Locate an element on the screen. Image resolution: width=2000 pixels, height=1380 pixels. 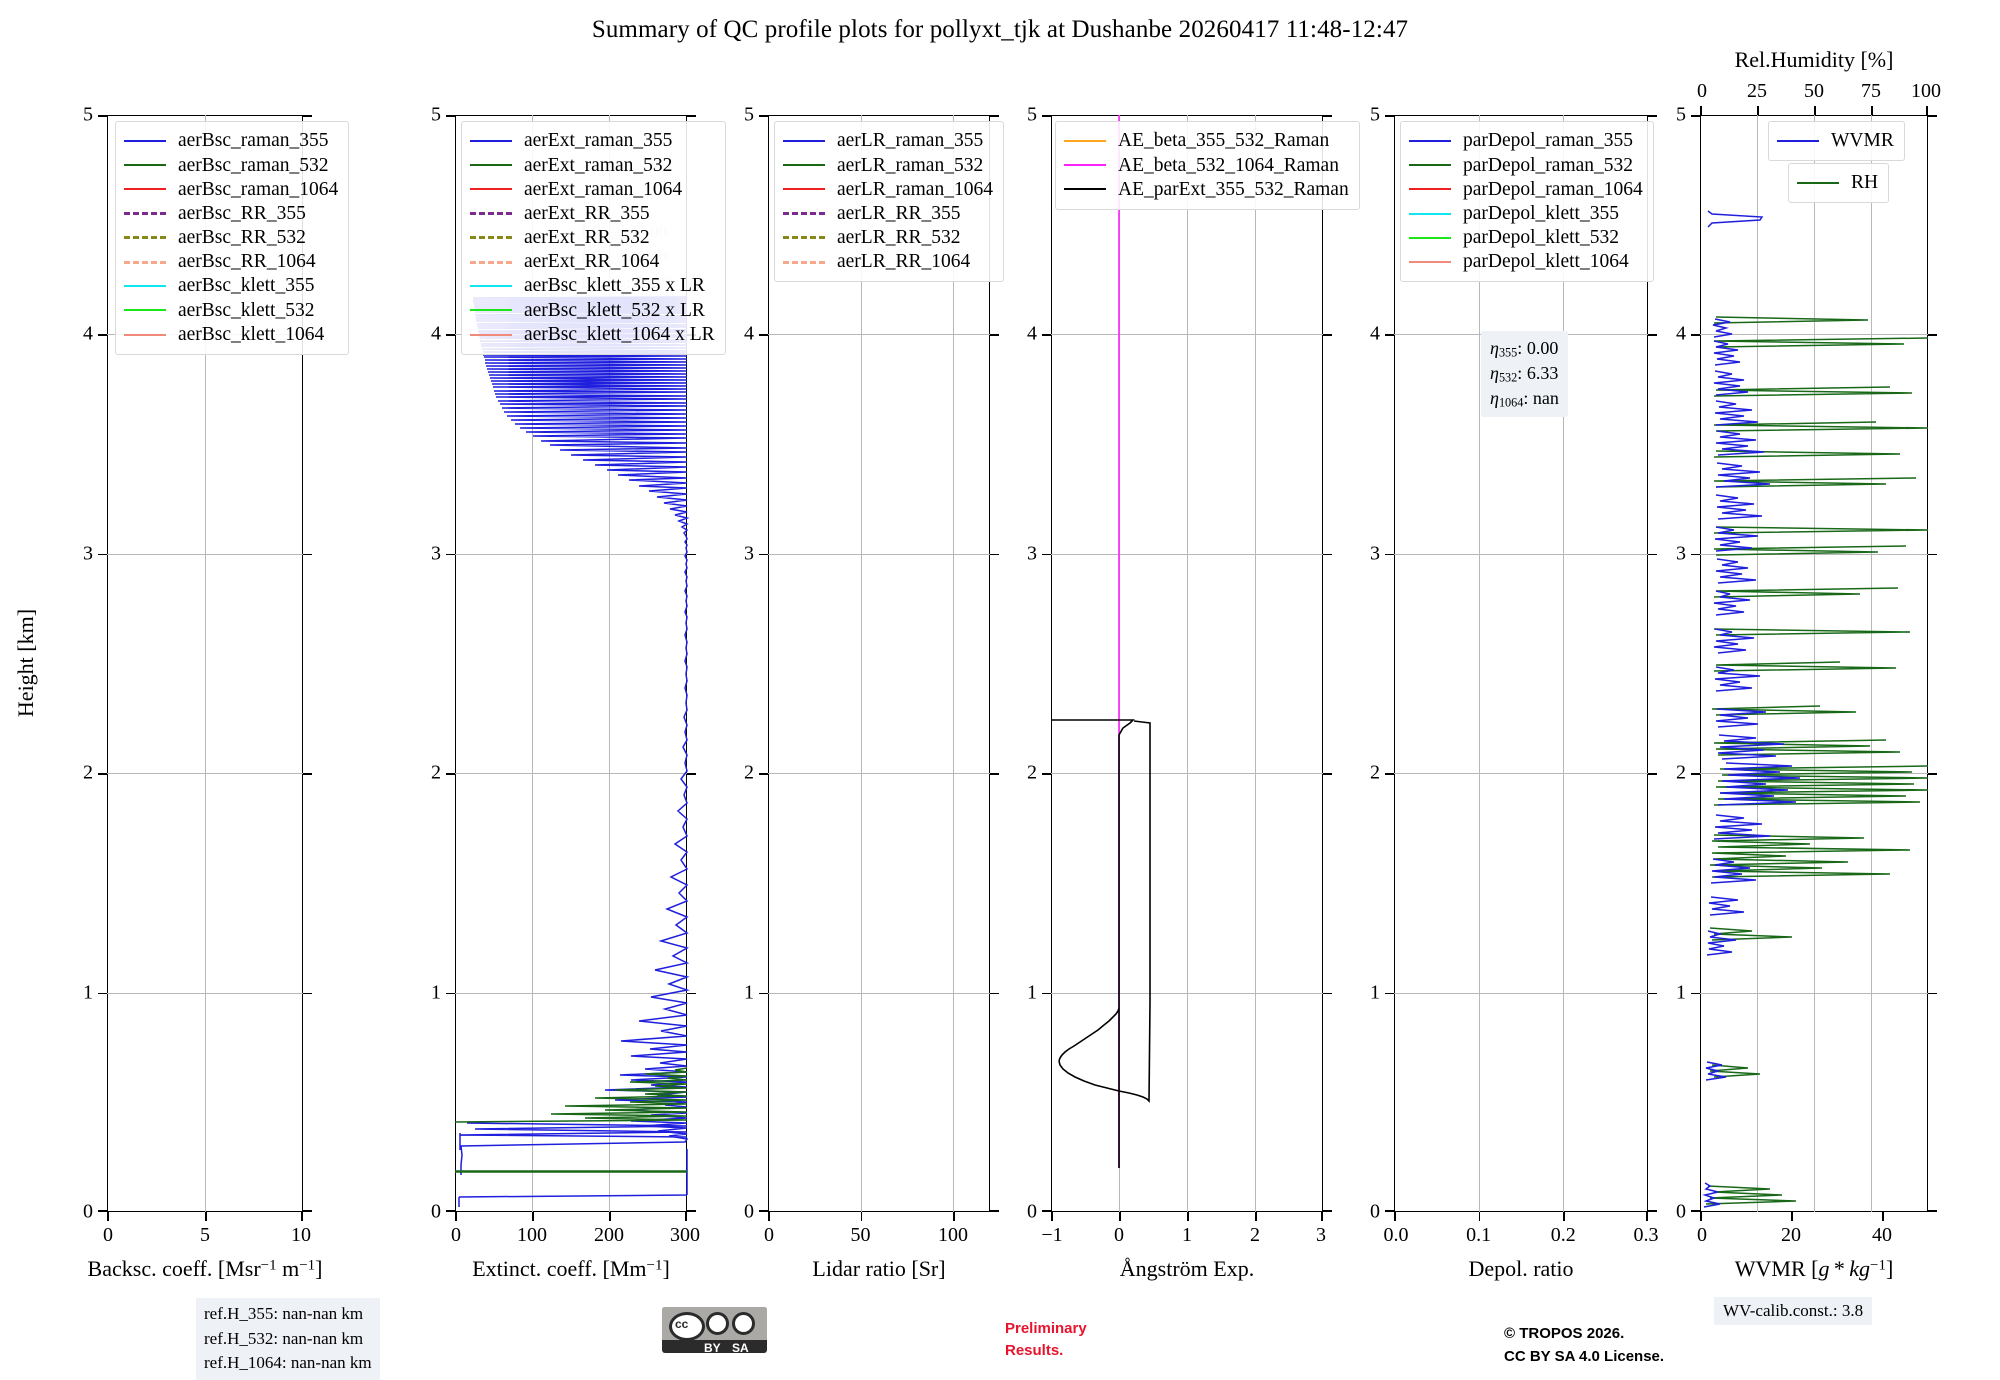
legend-label: aerBsc_RR_532 is located at coordinates (242, 238).